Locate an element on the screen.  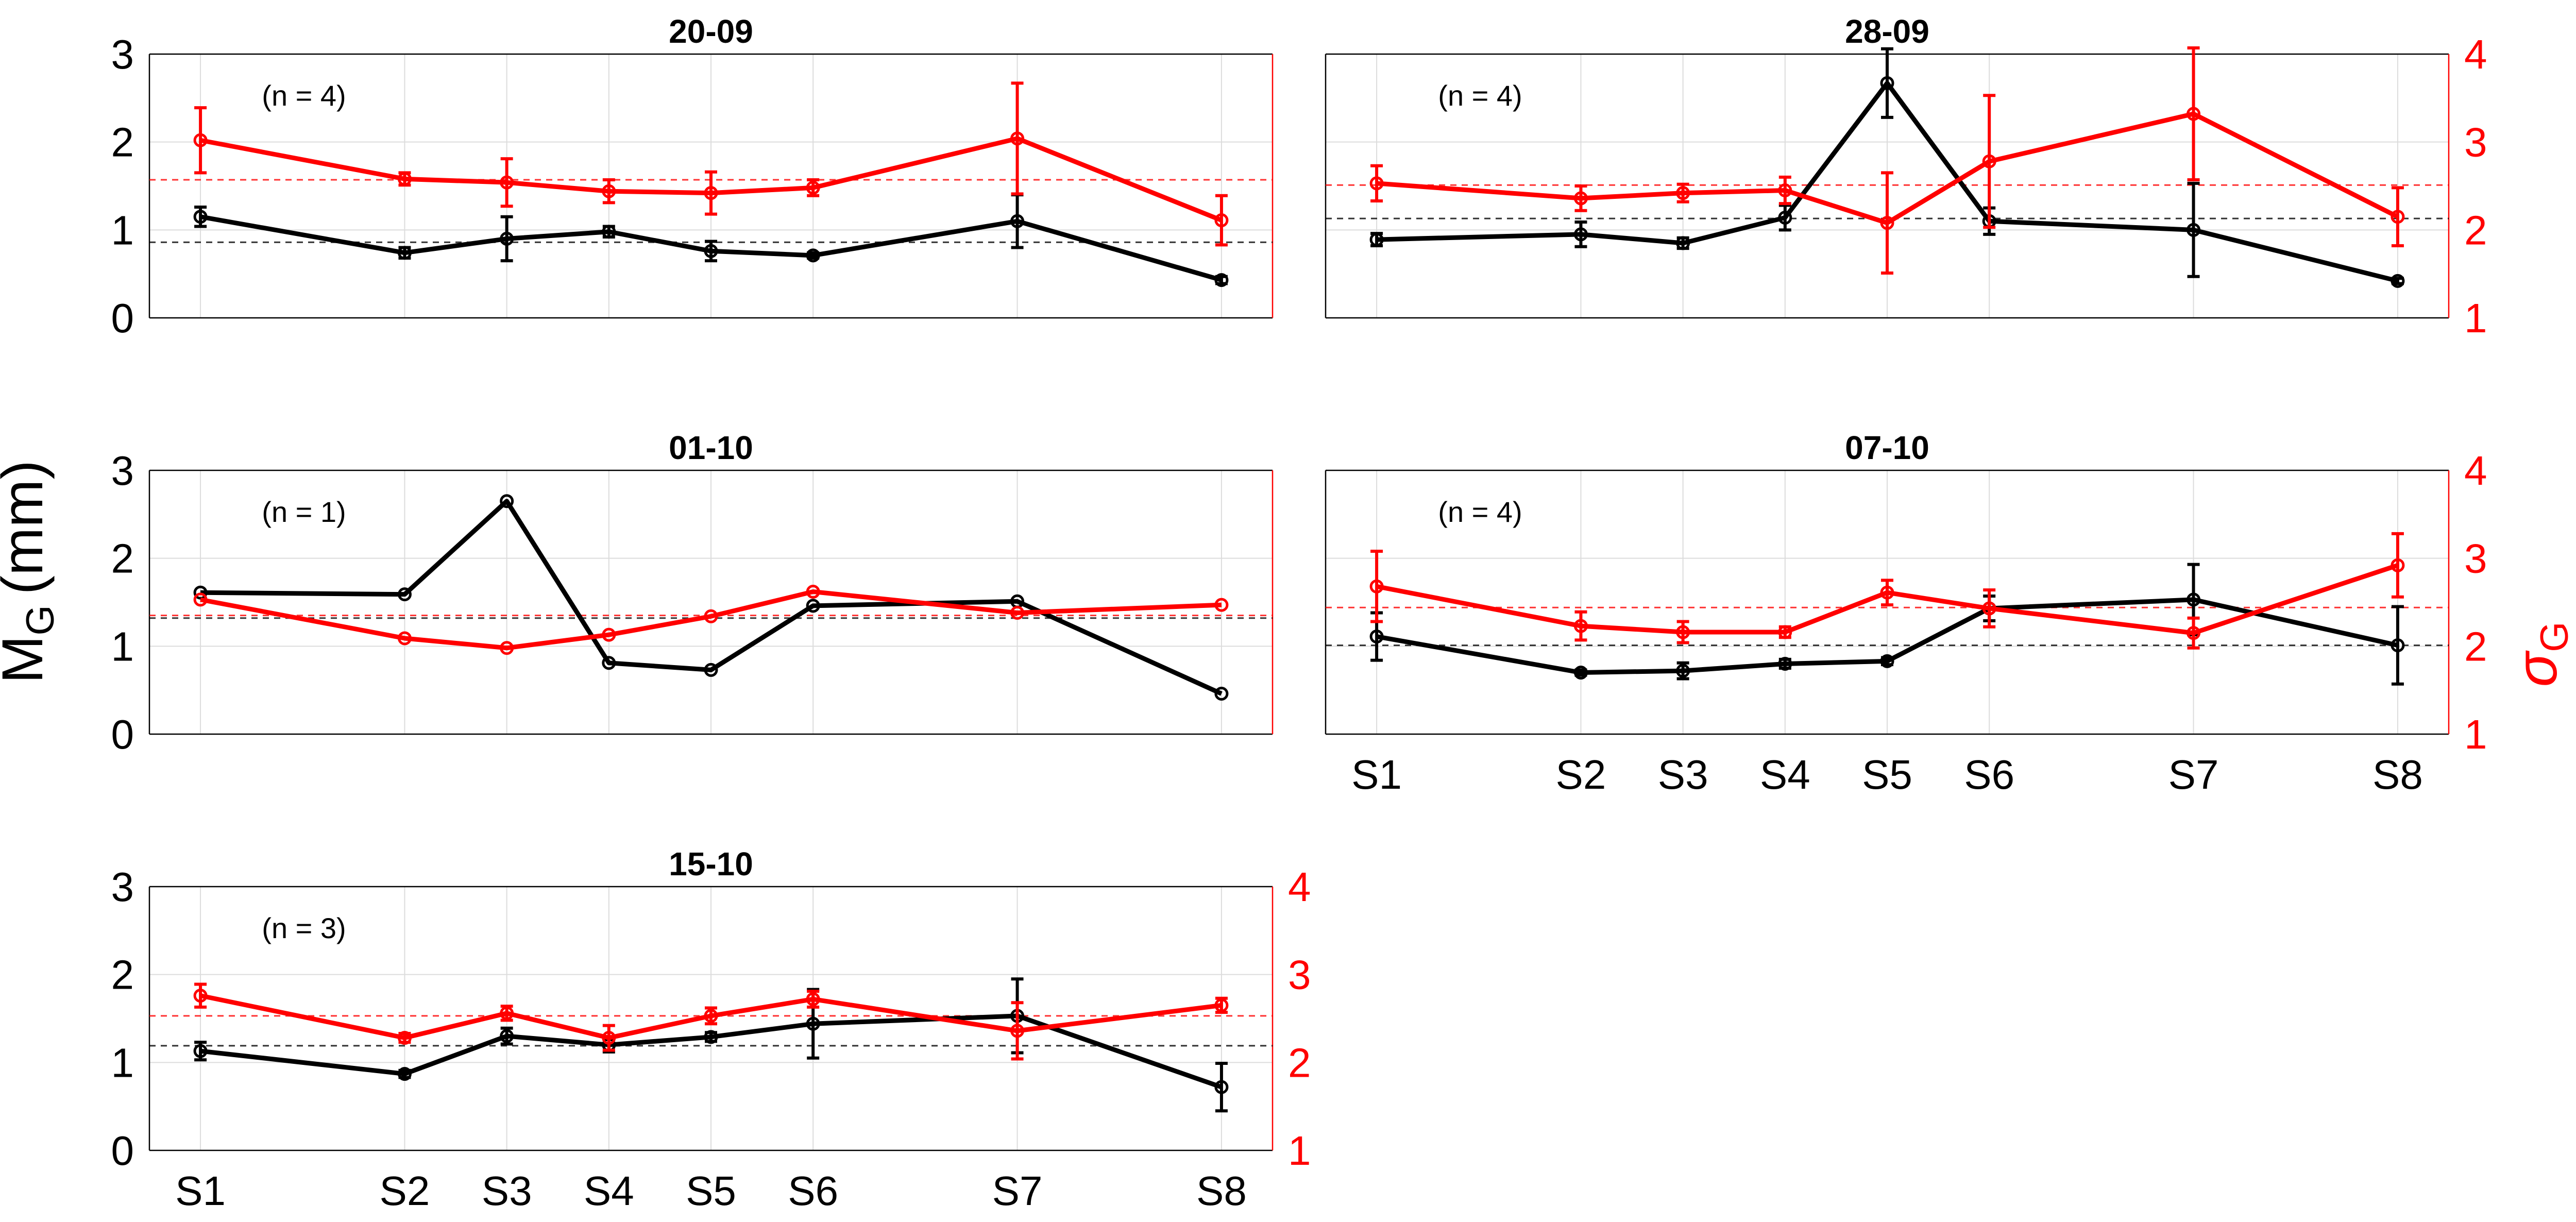
point-M_G-S6 is located at coordinates (813, 1023).